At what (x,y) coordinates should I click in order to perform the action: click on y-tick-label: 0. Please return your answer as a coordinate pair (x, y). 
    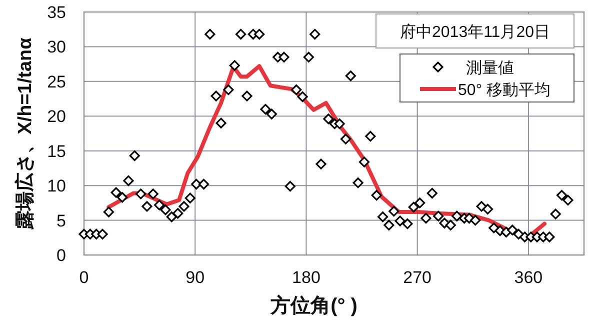
    Looking at the image, I should click on (61, 255).